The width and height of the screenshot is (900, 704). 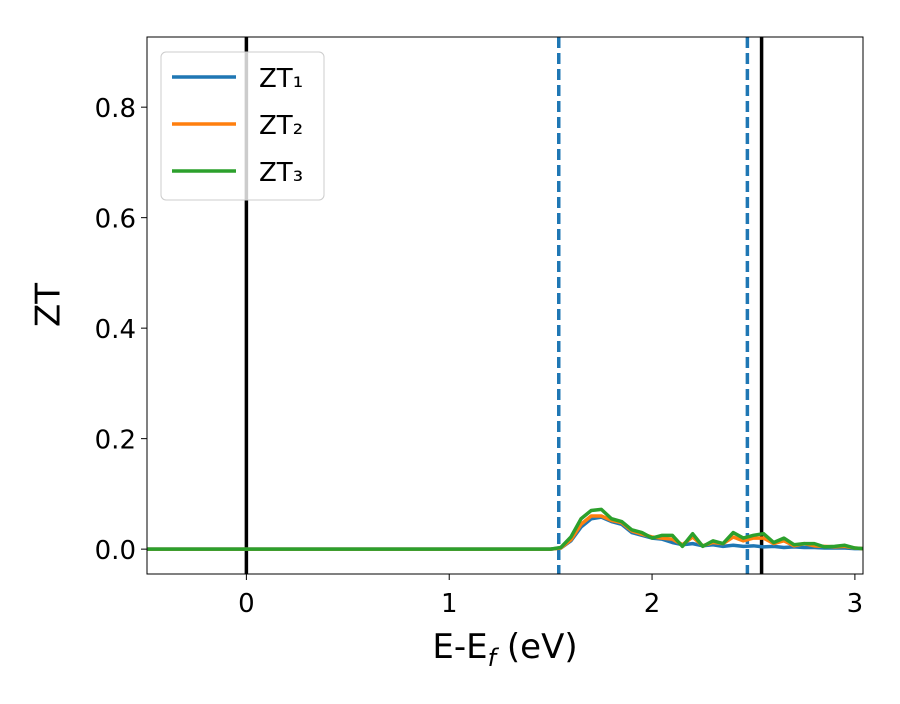 What do you see at coordinates (855, 604) in the screenshot?
I see `x-tick-label: 3` at bounding box center [855, 604].